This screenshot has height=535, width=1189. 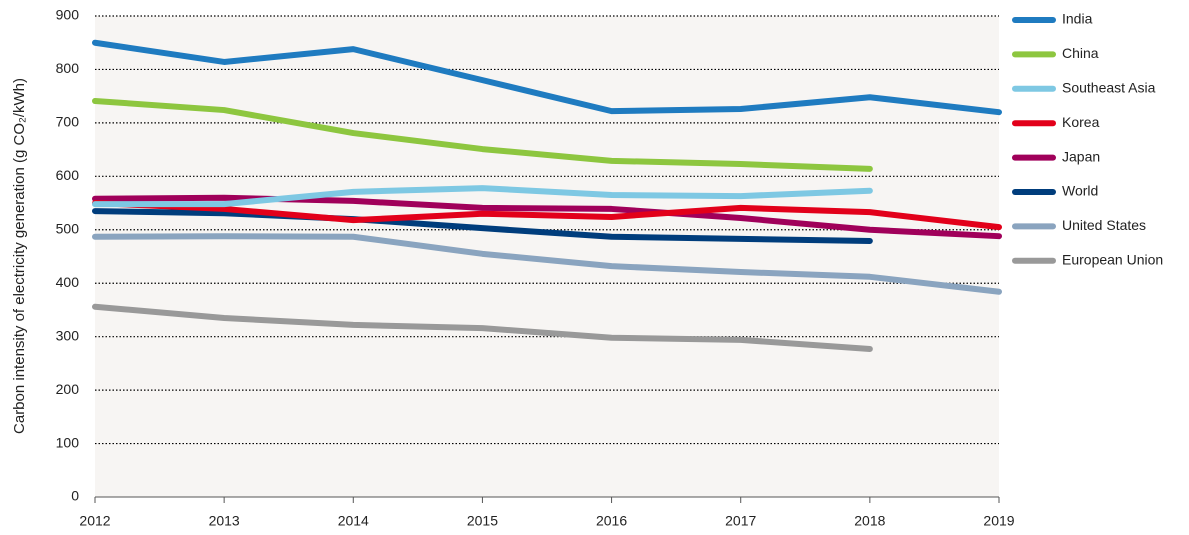 What do you see at coordinates (68, 335) in the screenshot?
I see `y-tick-label: 300` at bounding box center [68, 335].